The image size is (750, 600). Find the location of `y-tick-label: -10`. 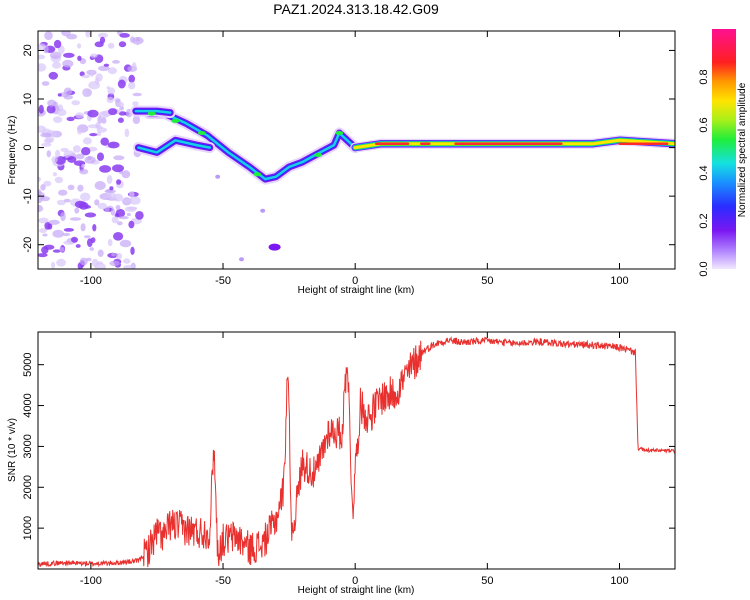

y-tick-label: -10 is located at coordinates (28, 196).